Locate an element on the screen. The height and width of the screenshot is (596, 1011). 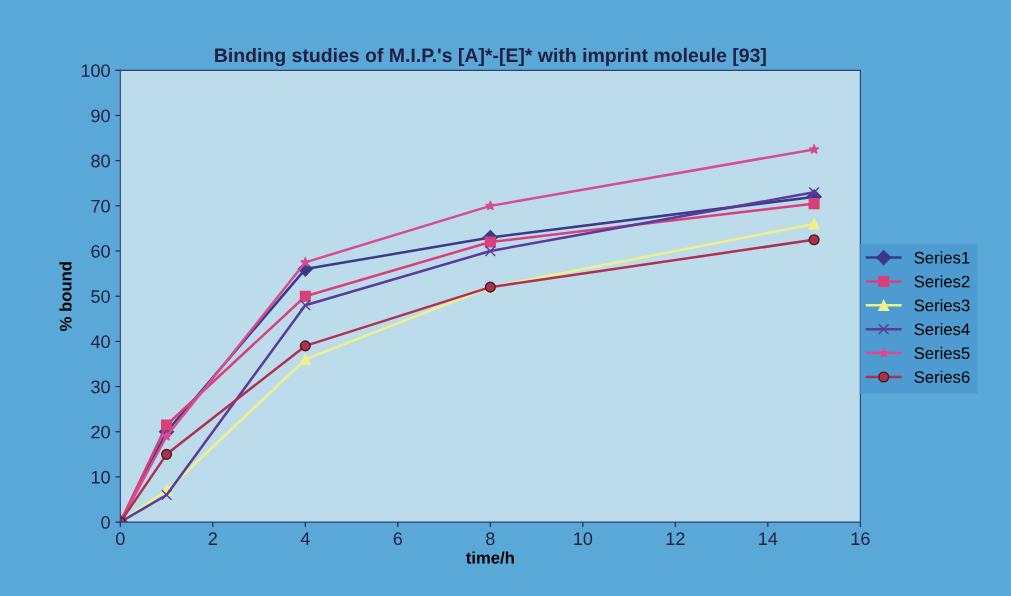
y-tick-label: 40 is located at coordinates (100, 342).